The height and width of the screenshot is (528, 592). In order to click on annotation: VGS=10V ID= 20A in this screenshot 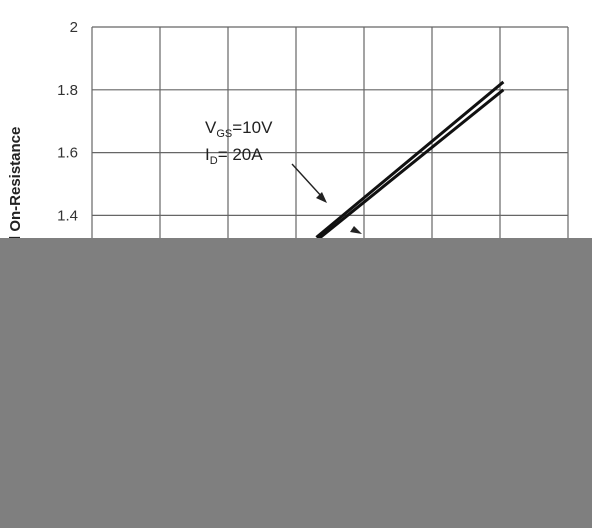, I will do `click(283, 176)`.